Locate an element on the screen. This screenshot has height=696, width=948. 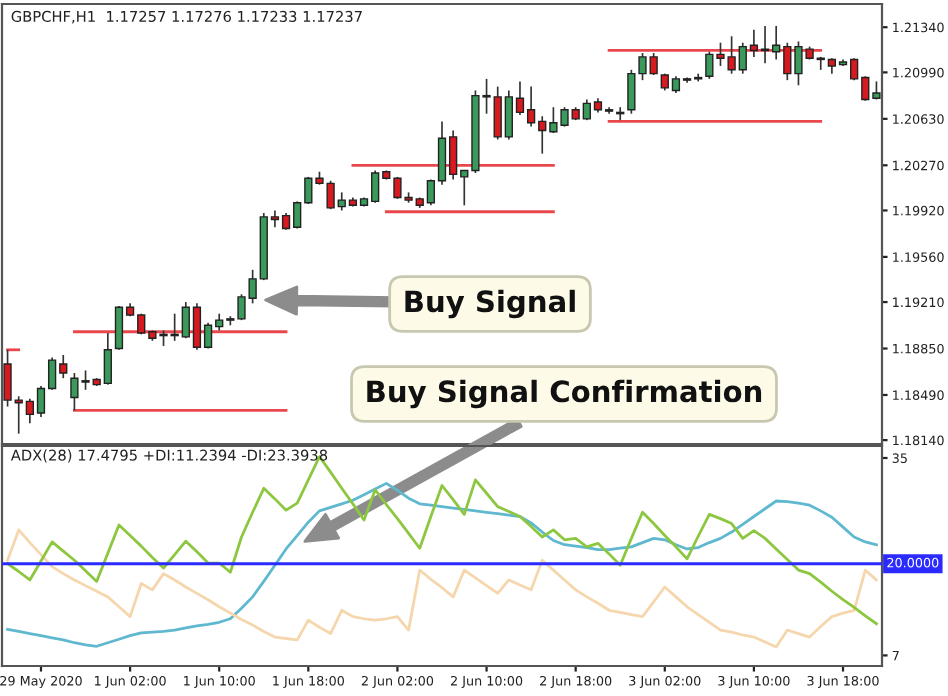
annotation: Buy Signal is located at coordinates (490, 304).